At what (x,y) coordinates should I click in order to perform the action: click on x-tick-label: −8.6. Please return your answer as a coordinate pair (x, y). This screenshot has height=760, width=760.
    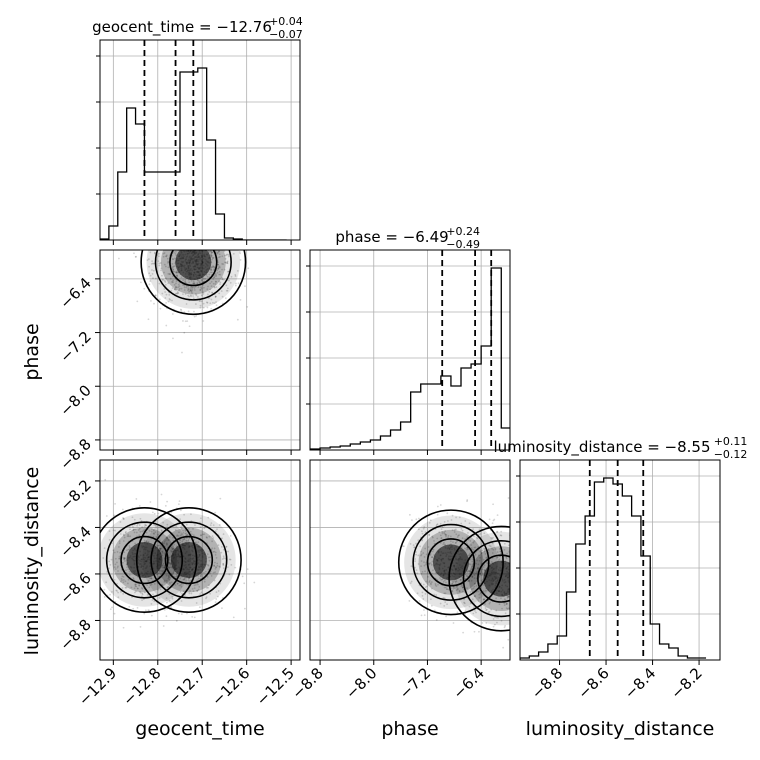
    Looking at the image, I should click on (593, 683).